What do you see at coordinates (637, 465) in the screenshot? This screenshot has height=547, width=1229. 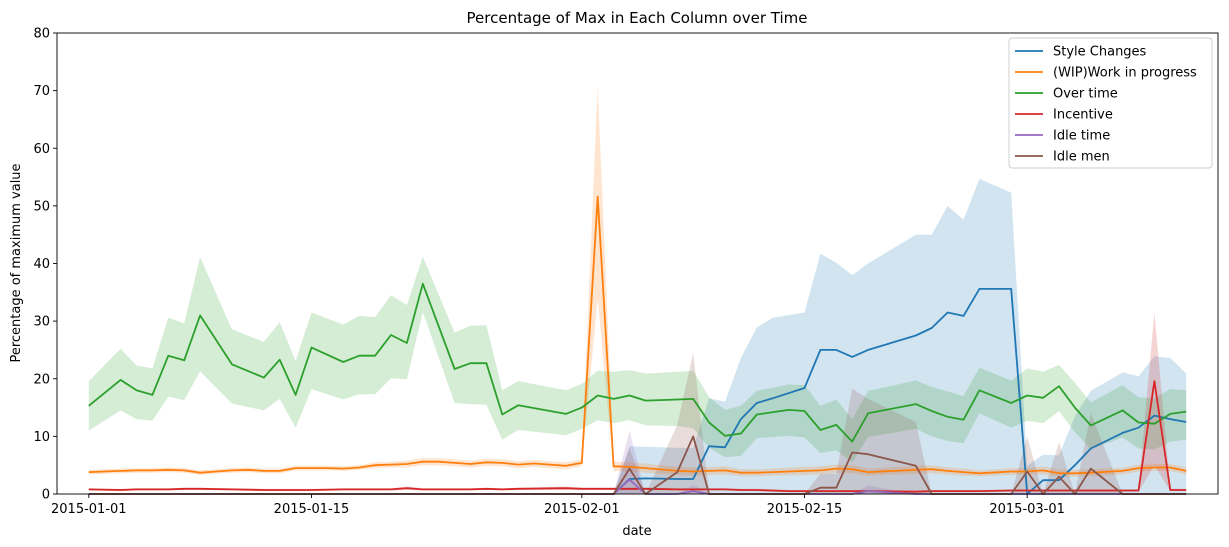 I see `series-line-idle-men` at bounding box center [637, 465].